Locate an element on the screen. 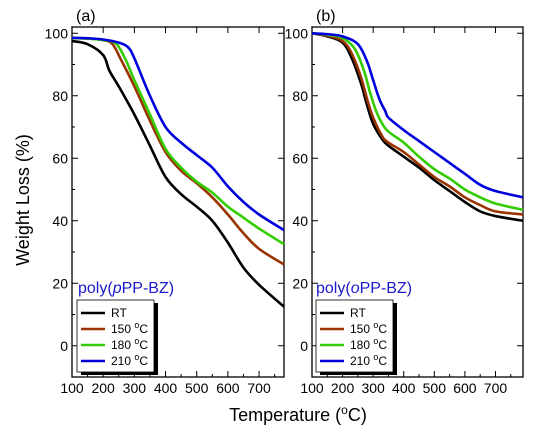 This screenshot has width=550, height=439. x-tick-label-b-6: 700 is located at coordinates (496, 388).